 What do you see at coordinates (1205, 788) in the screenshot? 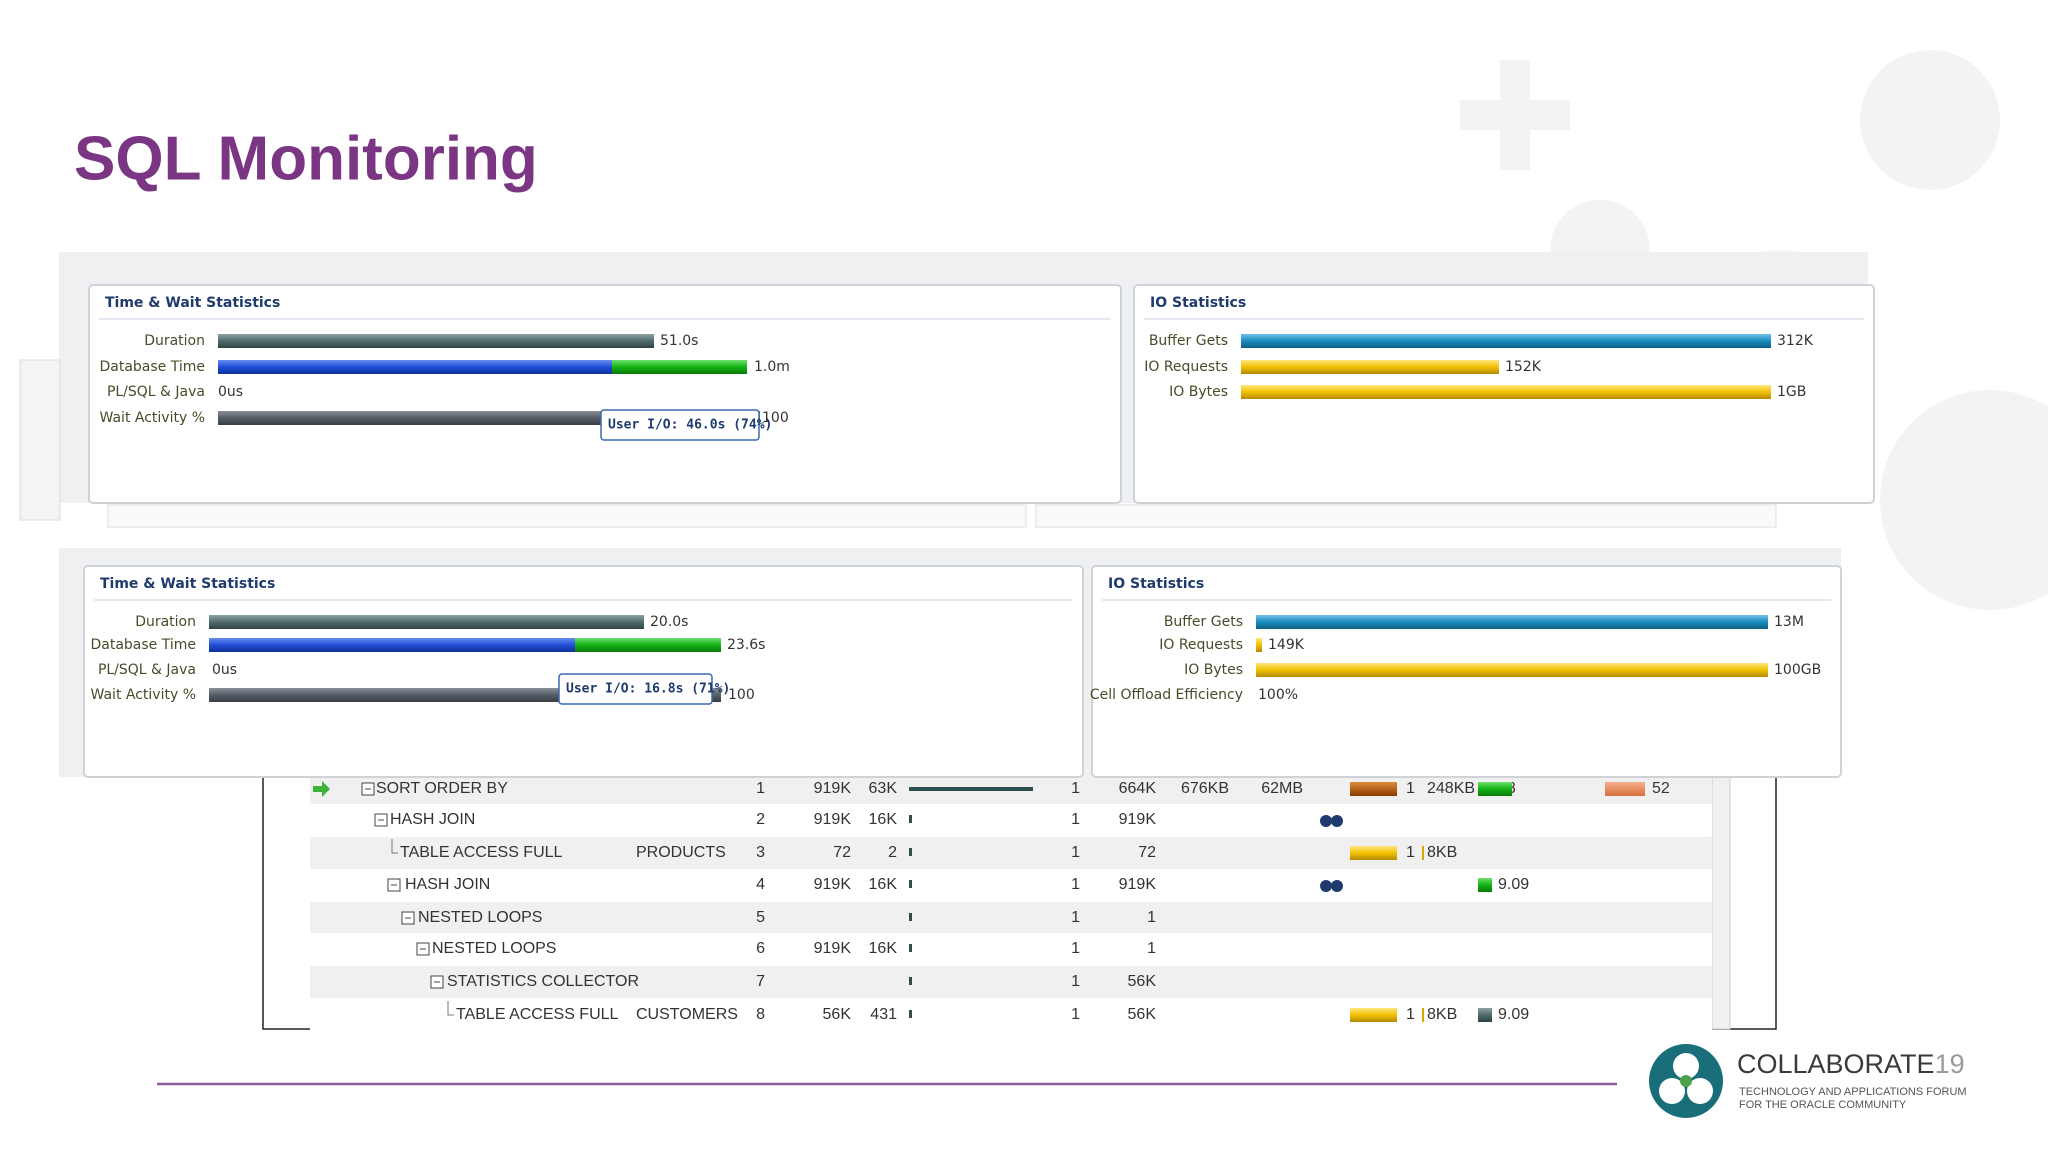
I see `plan-cell: 676KB` at bounding box center [1205, 788].